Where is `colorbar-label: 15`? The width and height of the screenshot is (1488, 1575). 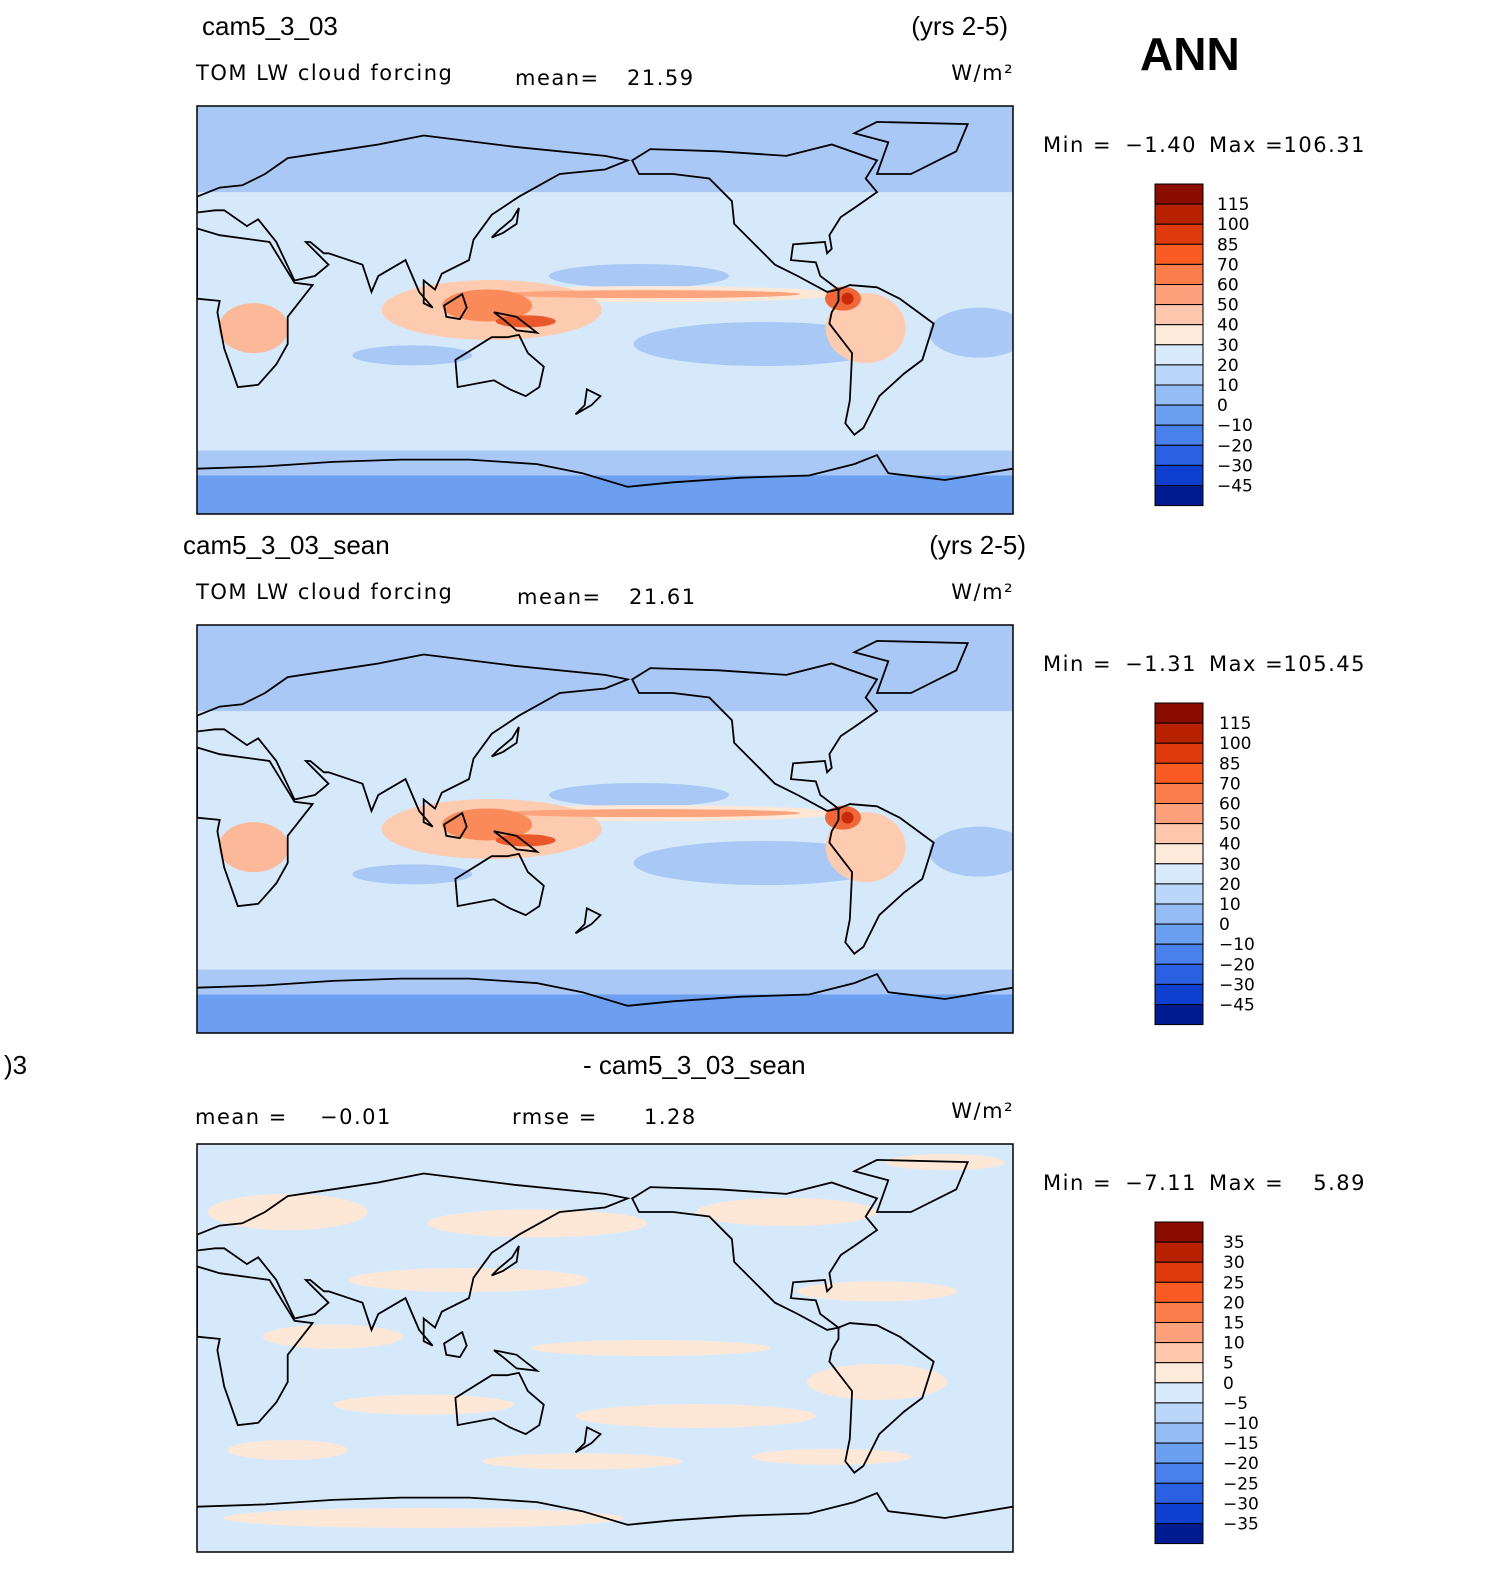
colorbar-label: 15 is located at coordinates (1234, 1324).